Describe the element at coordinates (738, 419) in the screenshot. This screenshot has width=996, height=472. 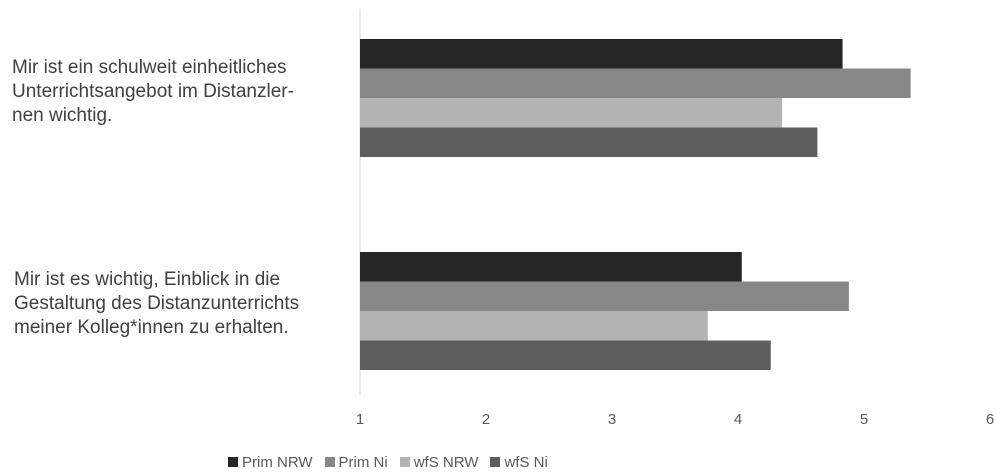
I see `x-tick-label: 4` at that location.